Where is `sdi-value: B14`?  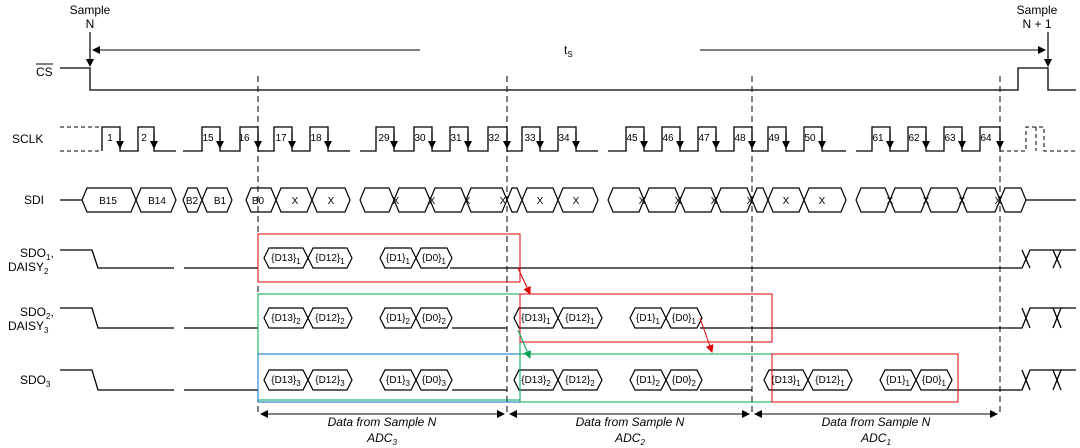
sdi-value: B14 is located at coordinates (157, 201).